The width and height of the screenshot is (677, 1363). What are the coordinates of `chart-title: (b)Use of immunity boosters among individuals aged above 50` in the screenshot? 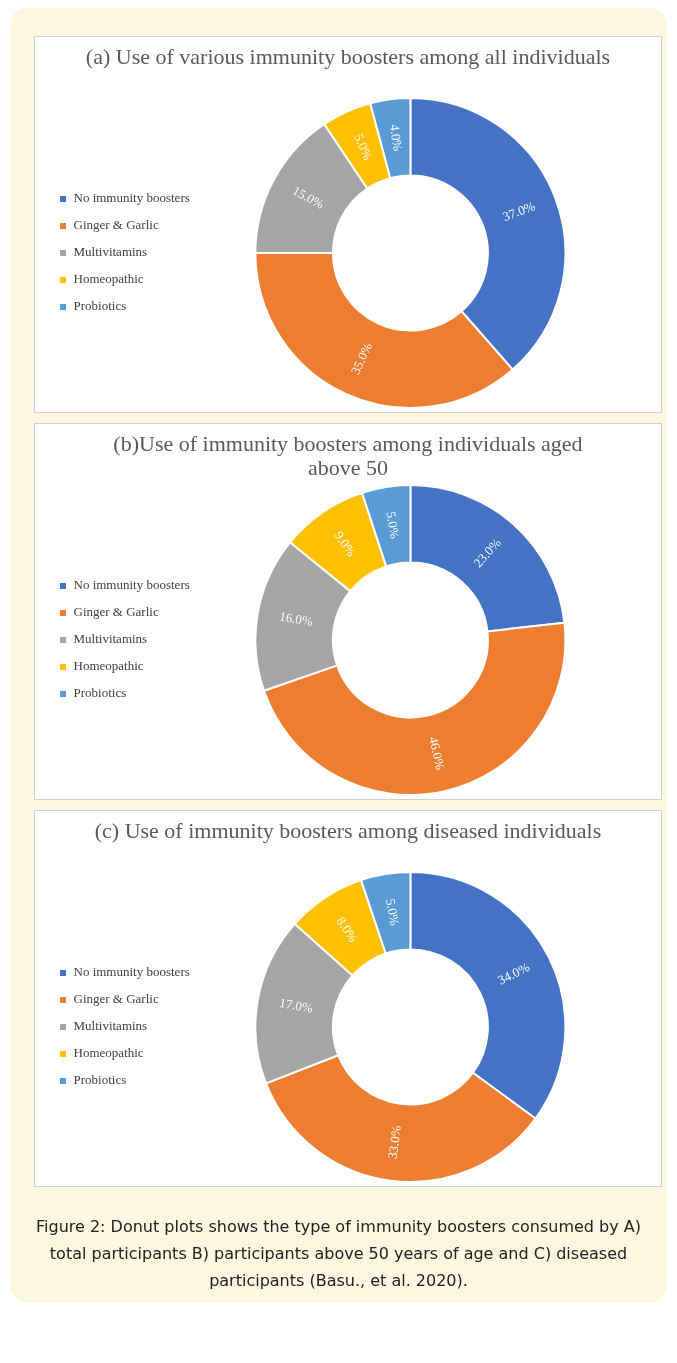 It's located at (348, 456).